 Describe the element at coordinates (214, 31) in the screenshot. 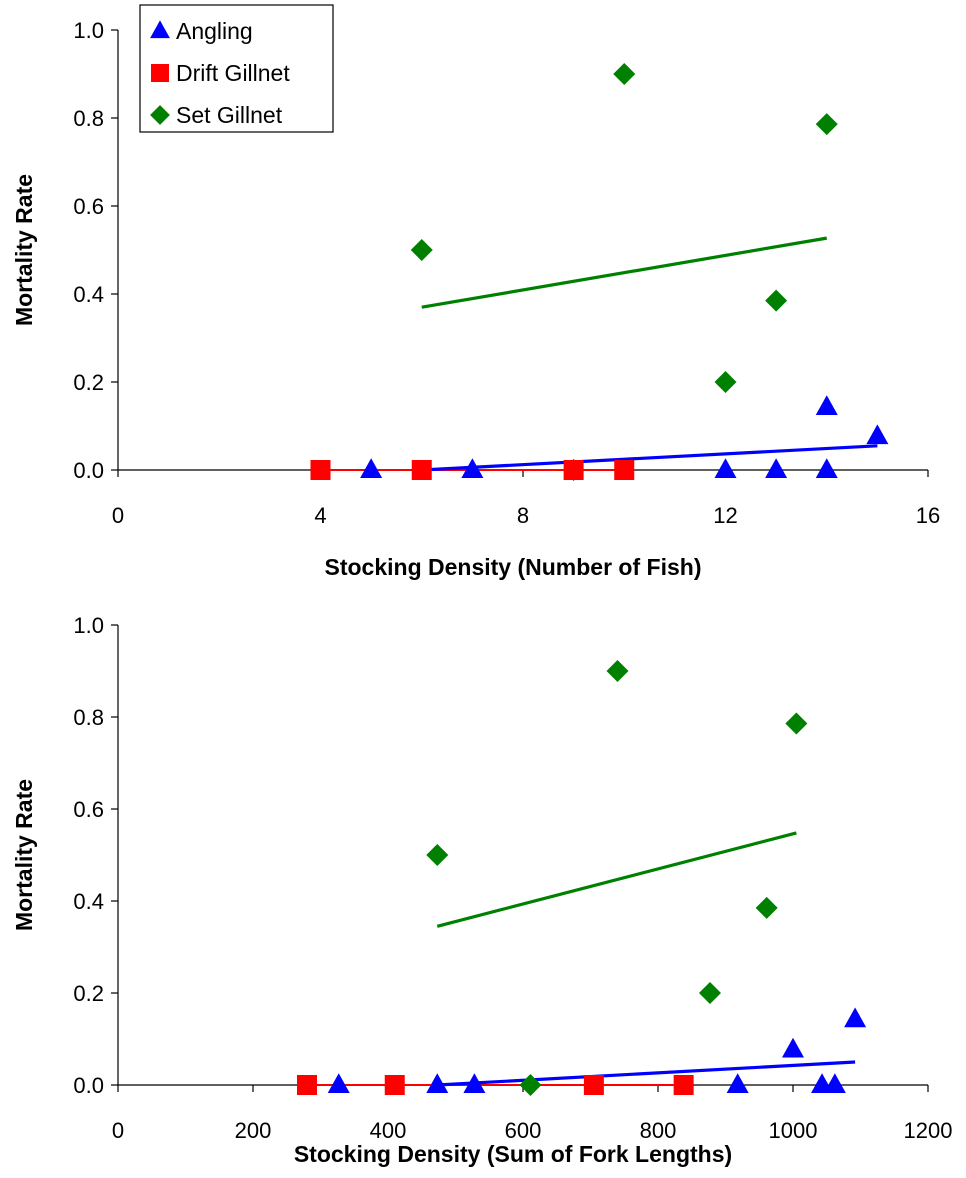

I see `legend-label: Angling` at that location.